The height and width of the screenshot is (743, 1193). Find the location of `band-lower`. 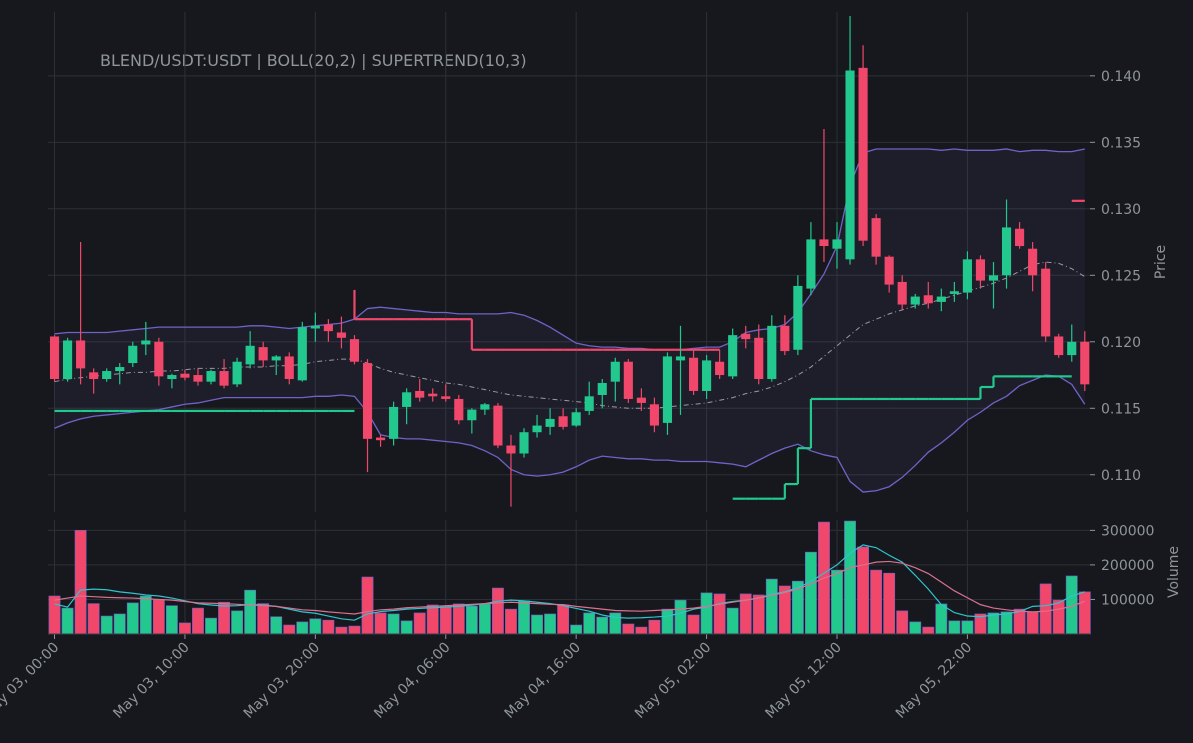

band-lower is located at coordinates (570, 433).